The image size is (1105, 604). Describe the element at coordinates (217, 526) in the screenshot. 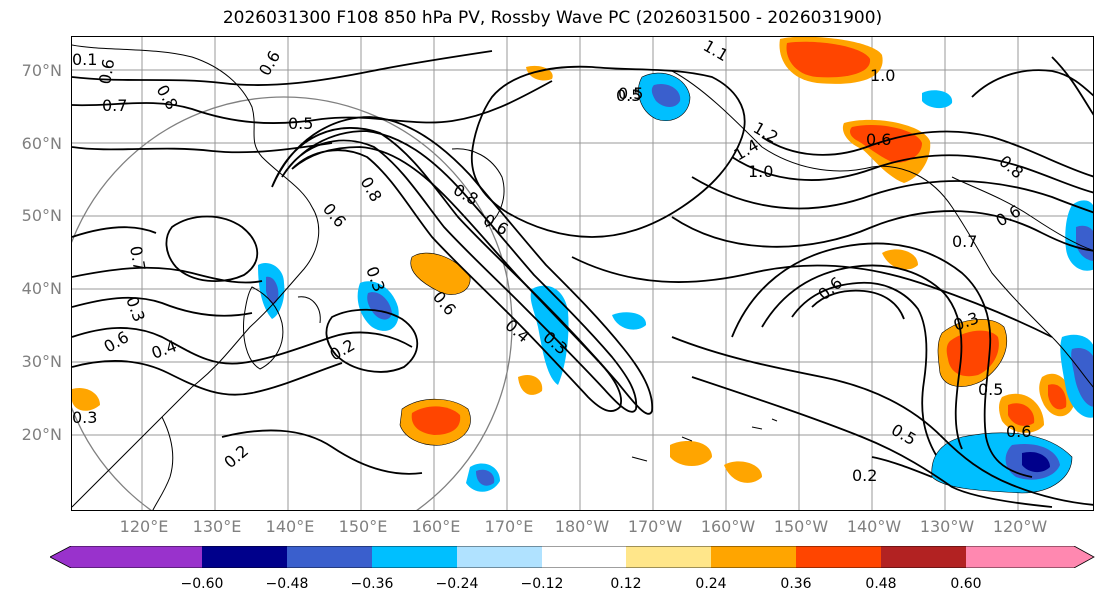

I see `lon-label: 130°E` at that location.